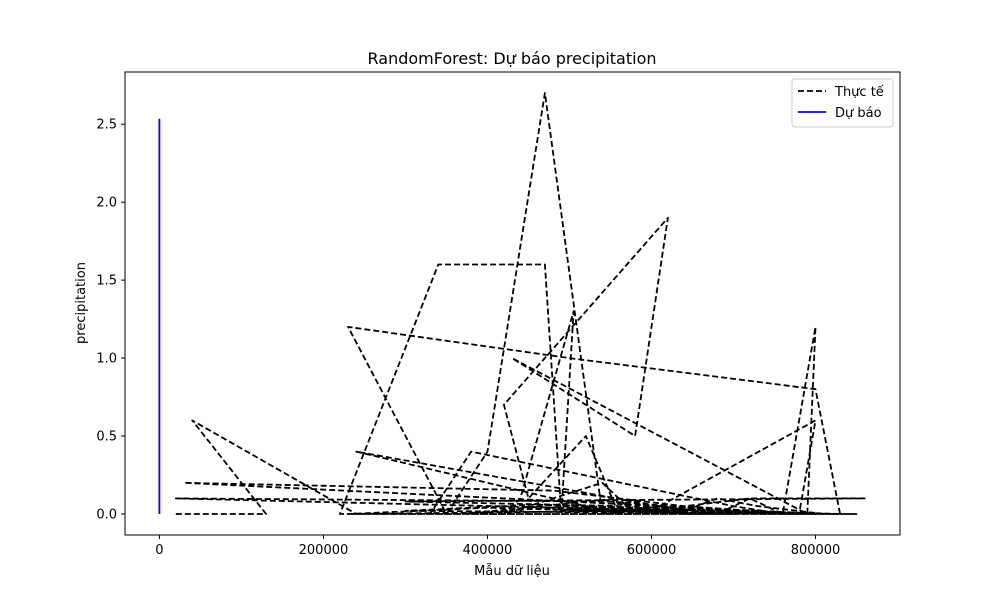 The width and height of the screenshot is (1000, 600). I want to click on legend-label-actual: Thực tế, so click(859, 92).